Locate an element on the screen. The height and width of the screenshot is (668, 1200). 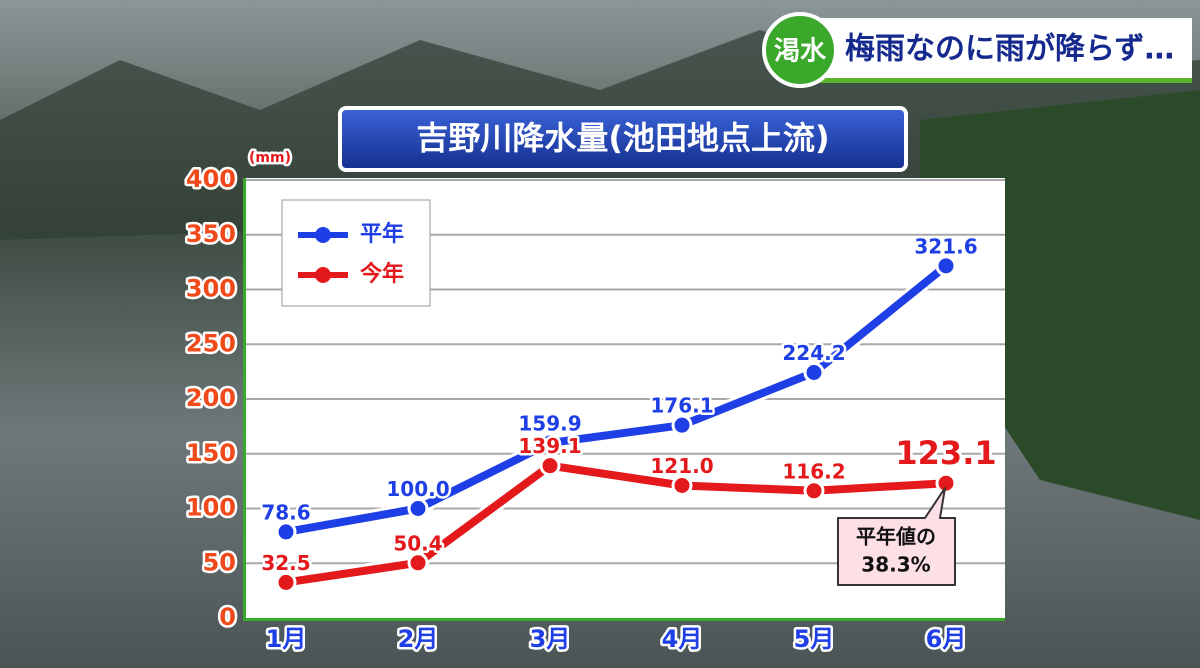
y-unit: (mm) is located at coordinates (270, 158).